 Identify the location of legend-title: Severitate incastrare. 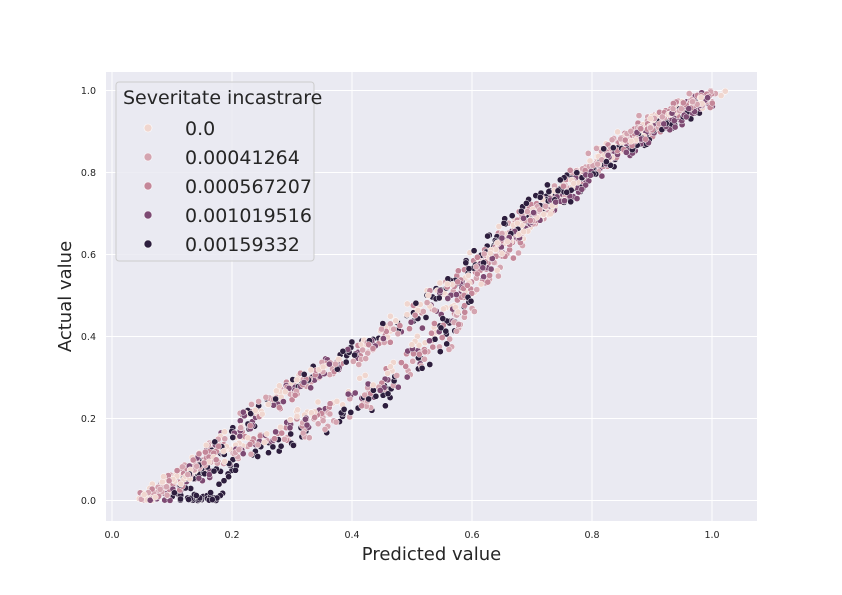
(222, 98).